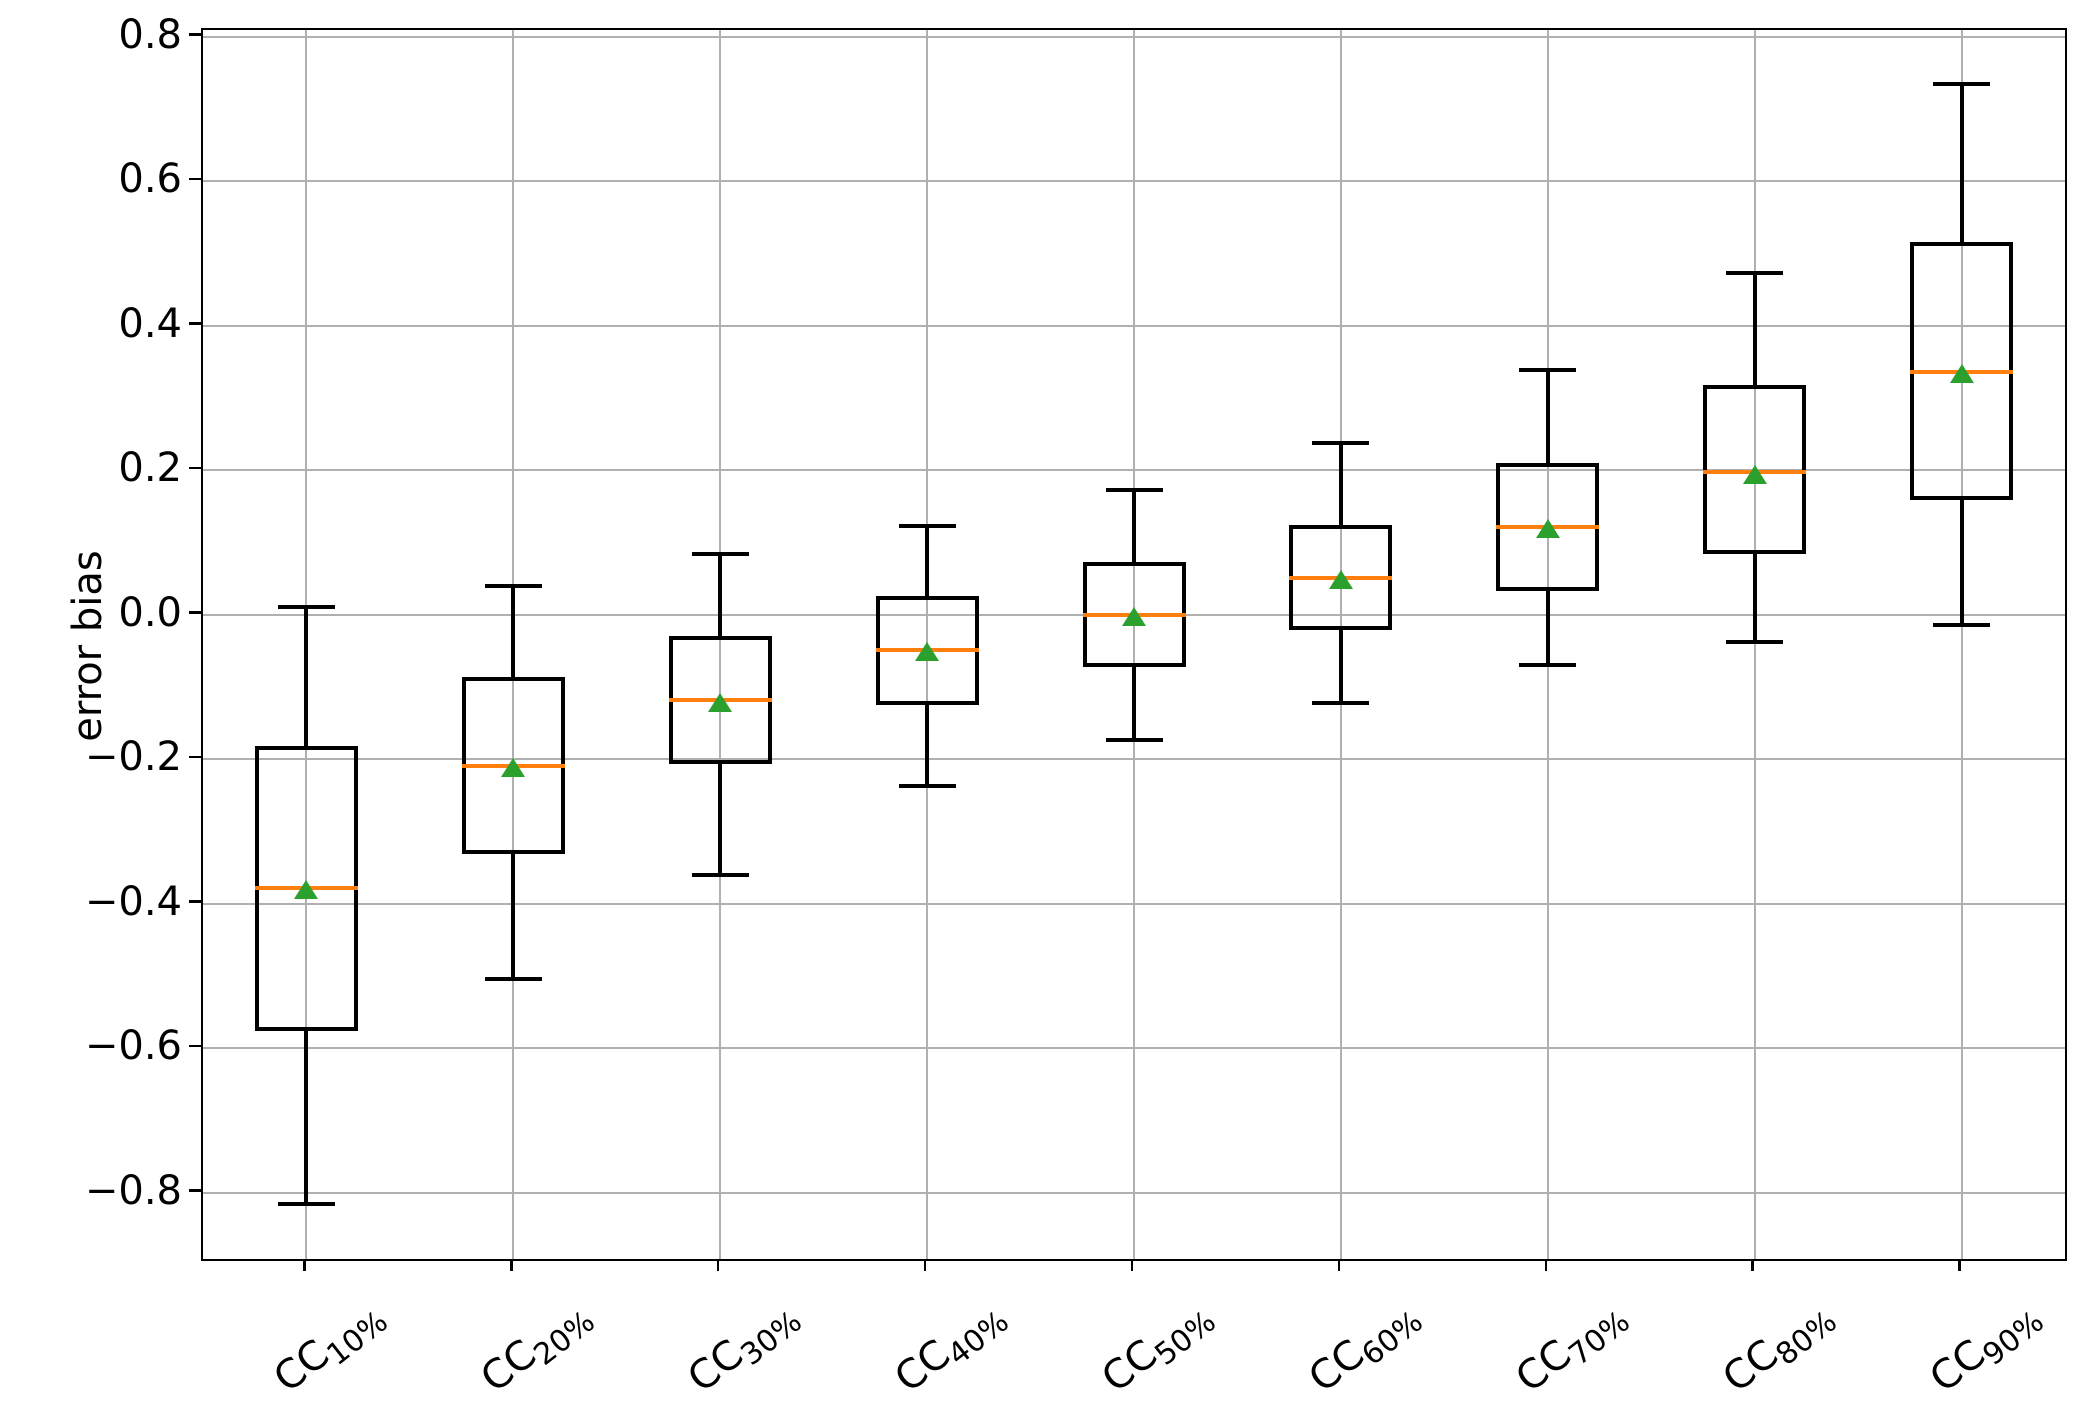 The image size is (2081, 1424). What do you see at coordinates (133, 901) in the screenshot?
I see `y-tick-label: −0.4` at bounding box center [133, 901].